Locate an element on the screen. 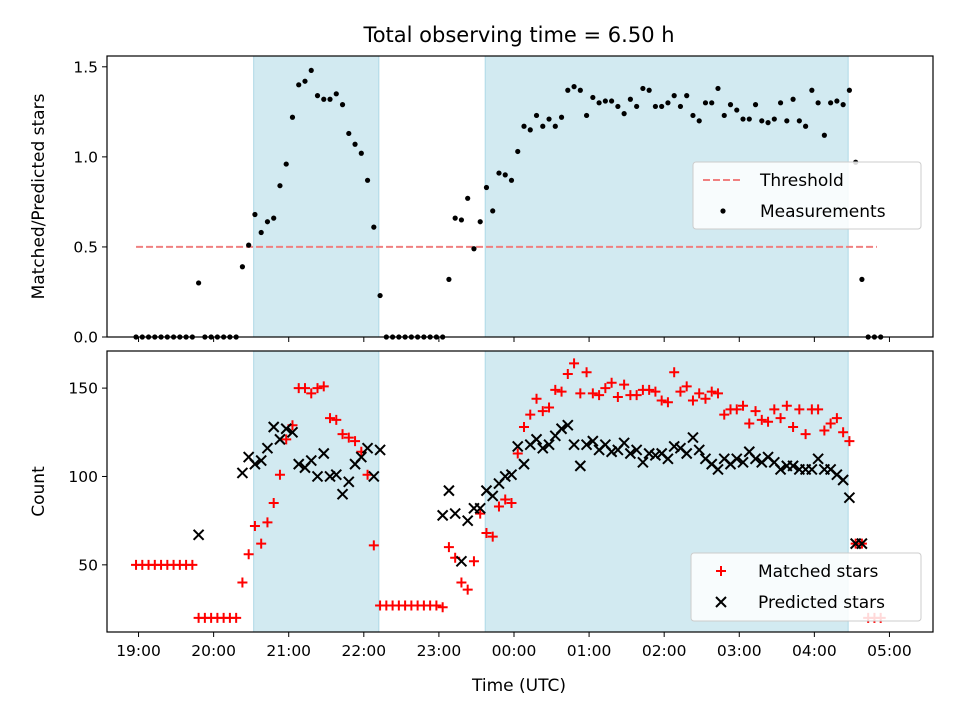  x-tick-label: 03:00 is located at coordinates (739, 651).